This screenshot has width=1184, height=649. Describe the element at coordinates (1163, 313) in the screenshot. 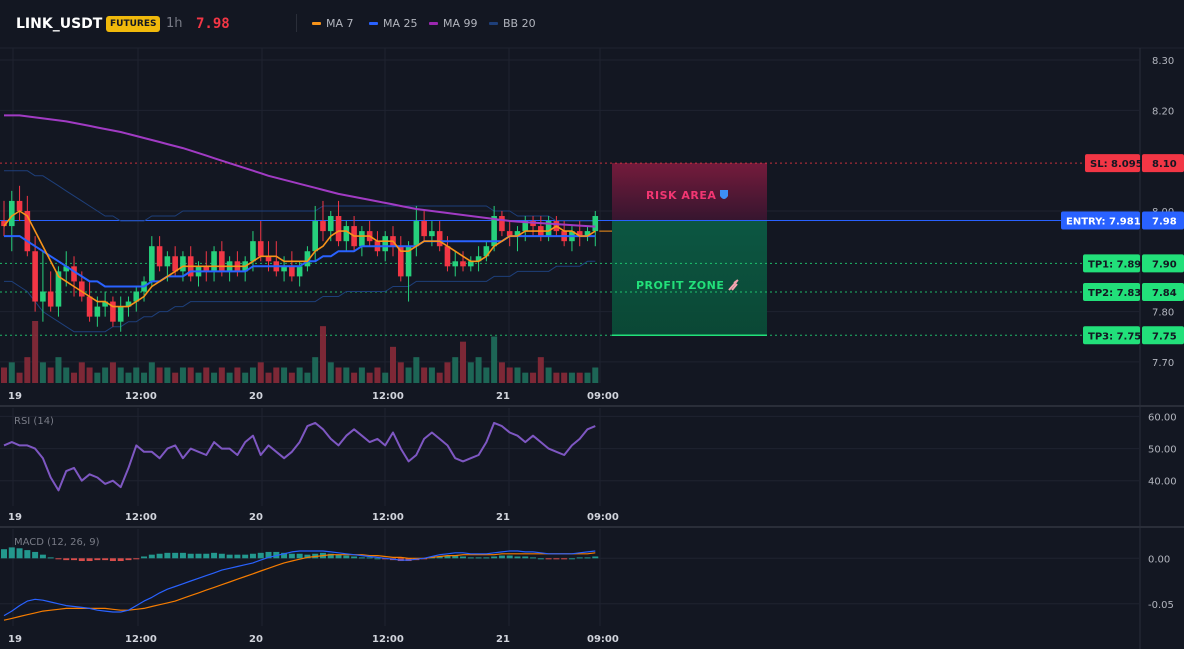

I see `price-axis-tick: 7.80` at that location.